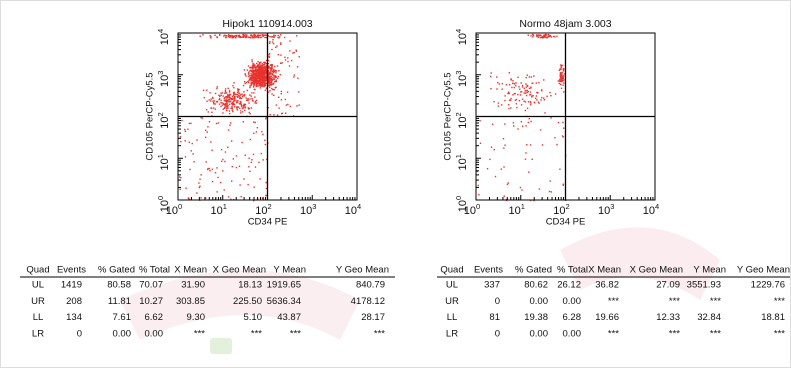 The image size is (791, 368). Describe the element at coordinates (715, 333) in the screenshot. I see `table-cell: ***` at that location.